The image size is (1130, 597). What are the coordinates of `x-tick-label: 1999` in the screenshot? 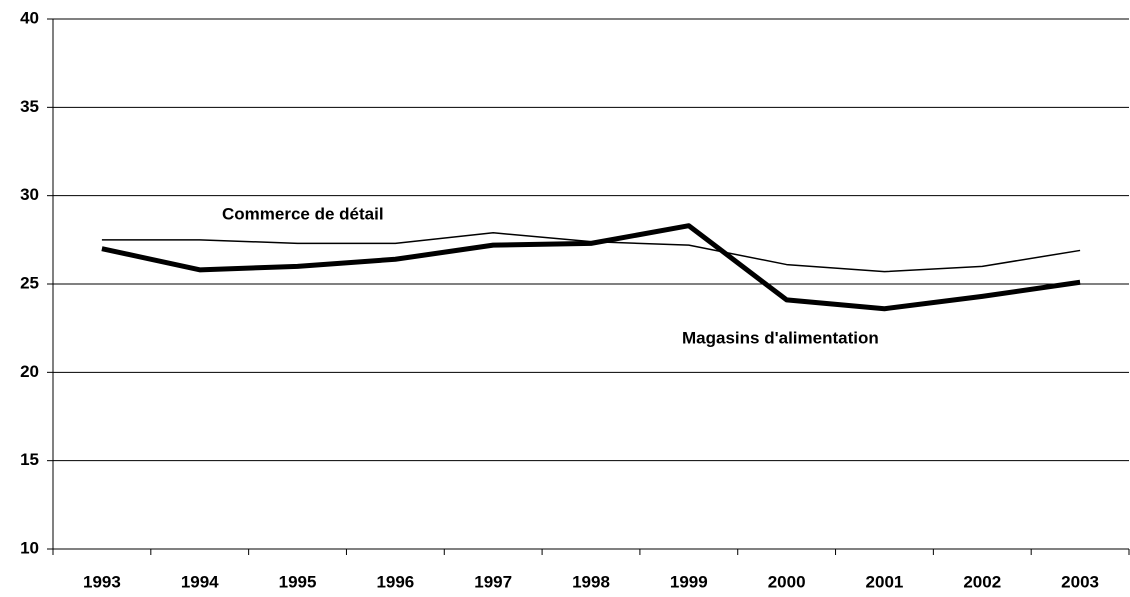 It's located at (689, 581).